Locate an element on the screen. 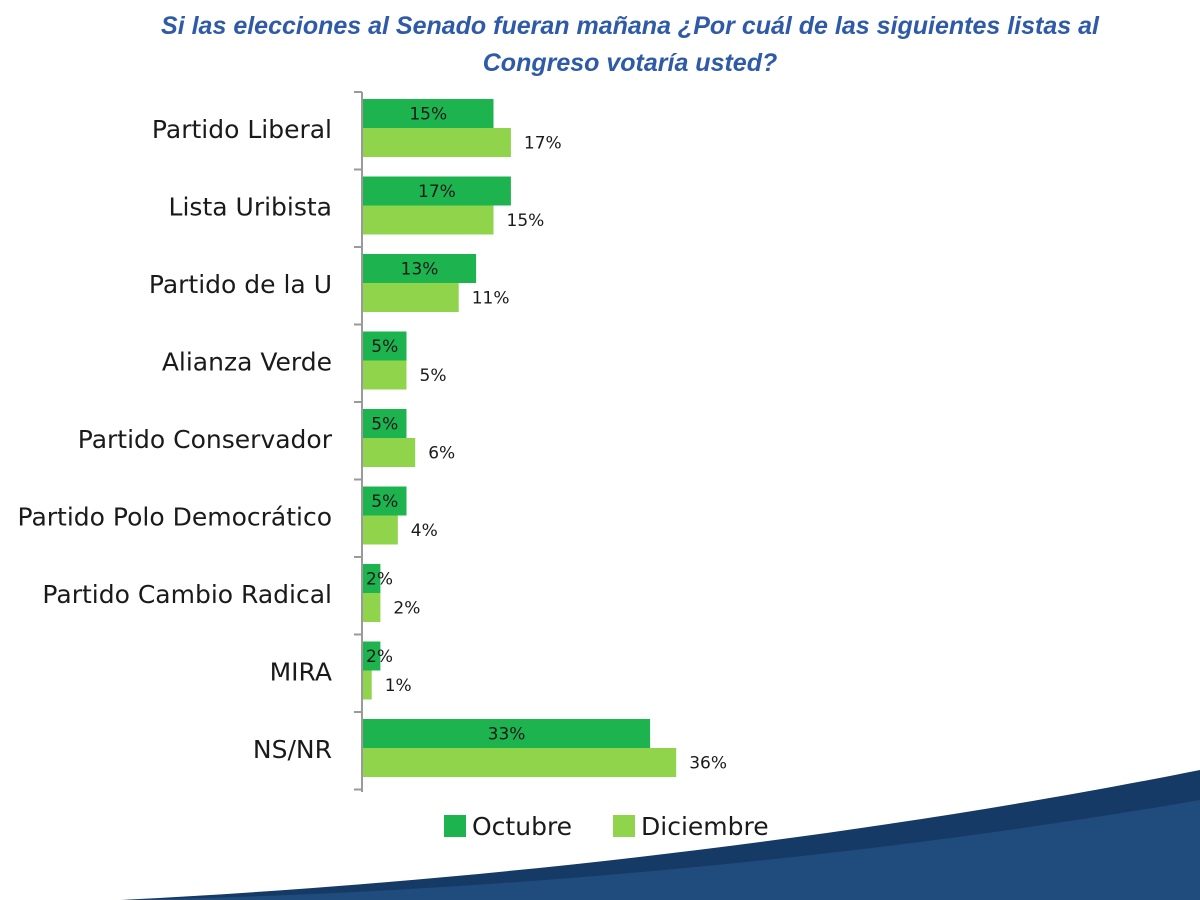  category-label: MIRA is located at coordinates (301, 672).